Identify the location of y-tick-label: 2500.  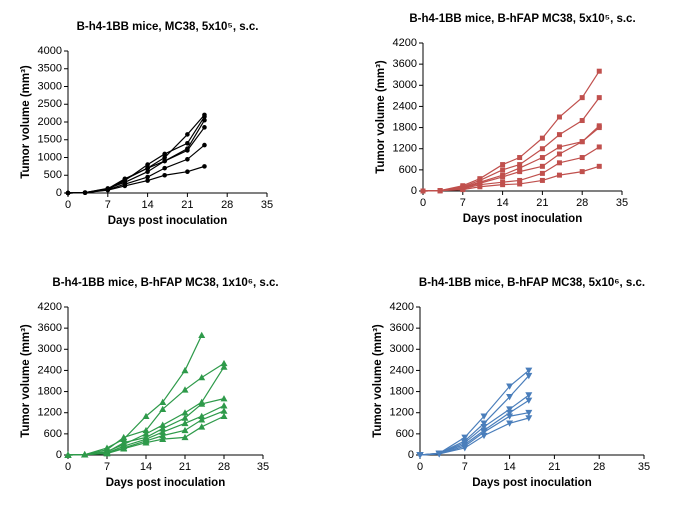
(50, 104).